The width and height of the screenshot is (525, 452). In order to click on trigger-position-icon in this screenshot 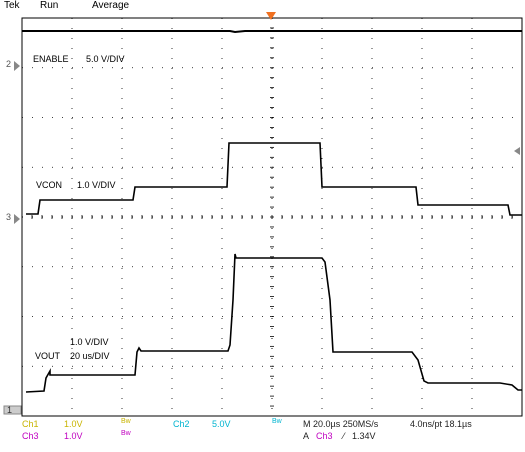, I will do `click(271, 16)`.